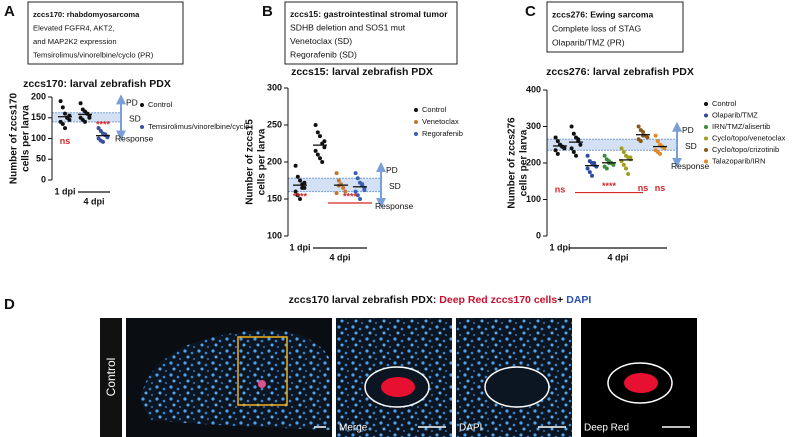  Describe the element at coordinates (362, 72) in the screenshot. I see `chart-title: zccs15: larval zebrafish PDX` at that location.